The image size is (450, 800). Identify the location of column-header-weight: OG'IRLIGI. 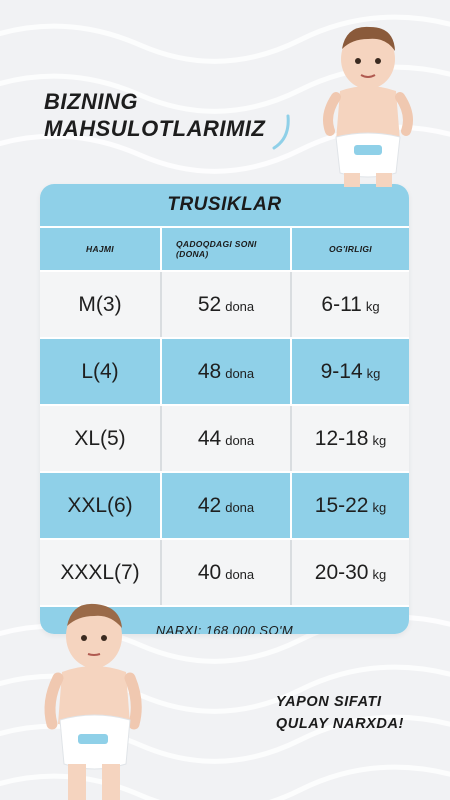
(350, 249).